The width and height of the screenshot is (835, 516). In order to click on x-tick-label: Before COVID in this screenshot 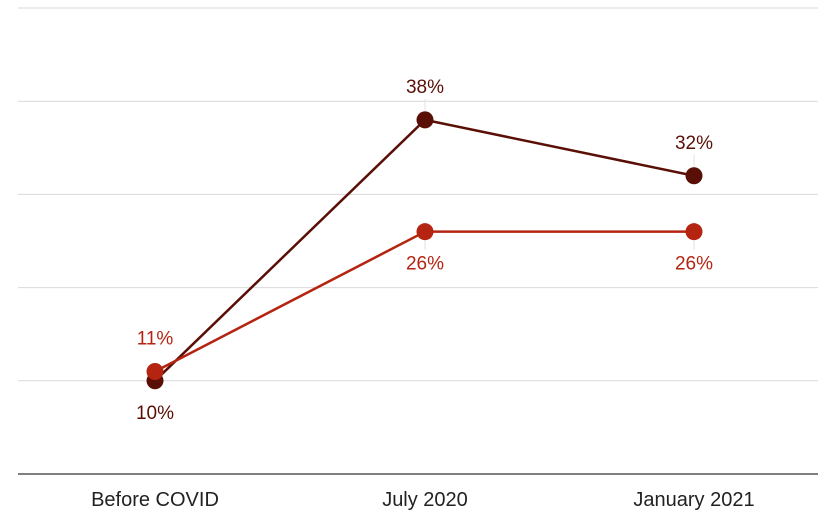, I will do `click(155, 500)`.